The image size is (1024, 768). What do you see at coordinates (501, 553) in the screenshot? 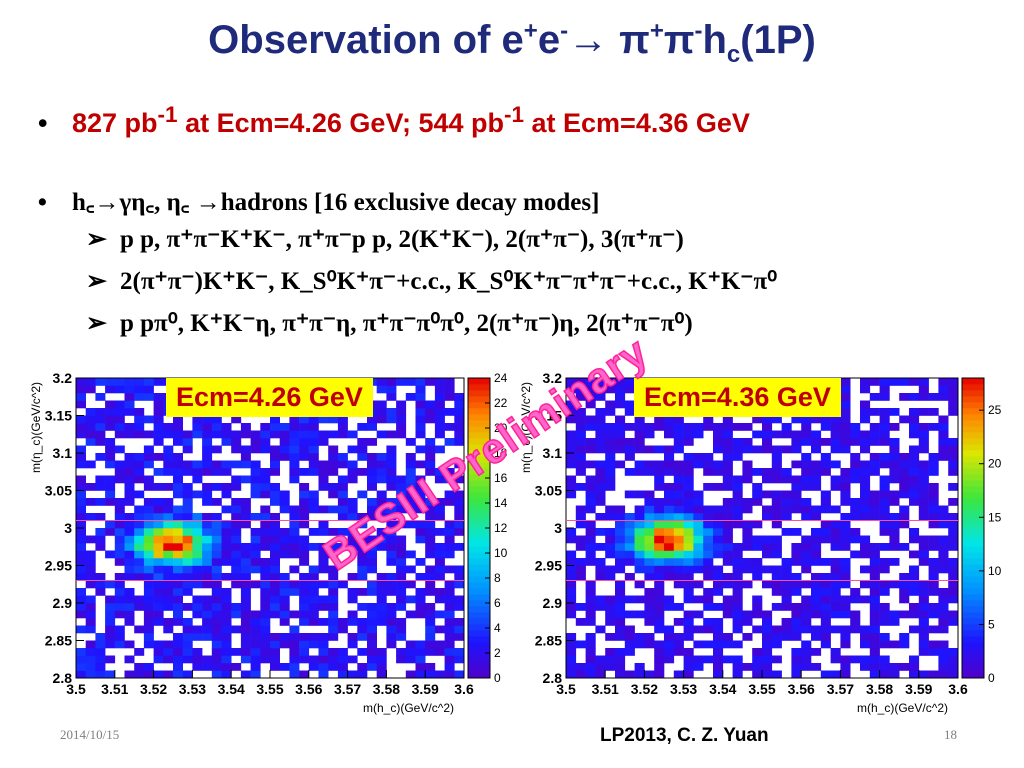
I see `colorbar-tick-label: 10` at bounding box center [501, 553].